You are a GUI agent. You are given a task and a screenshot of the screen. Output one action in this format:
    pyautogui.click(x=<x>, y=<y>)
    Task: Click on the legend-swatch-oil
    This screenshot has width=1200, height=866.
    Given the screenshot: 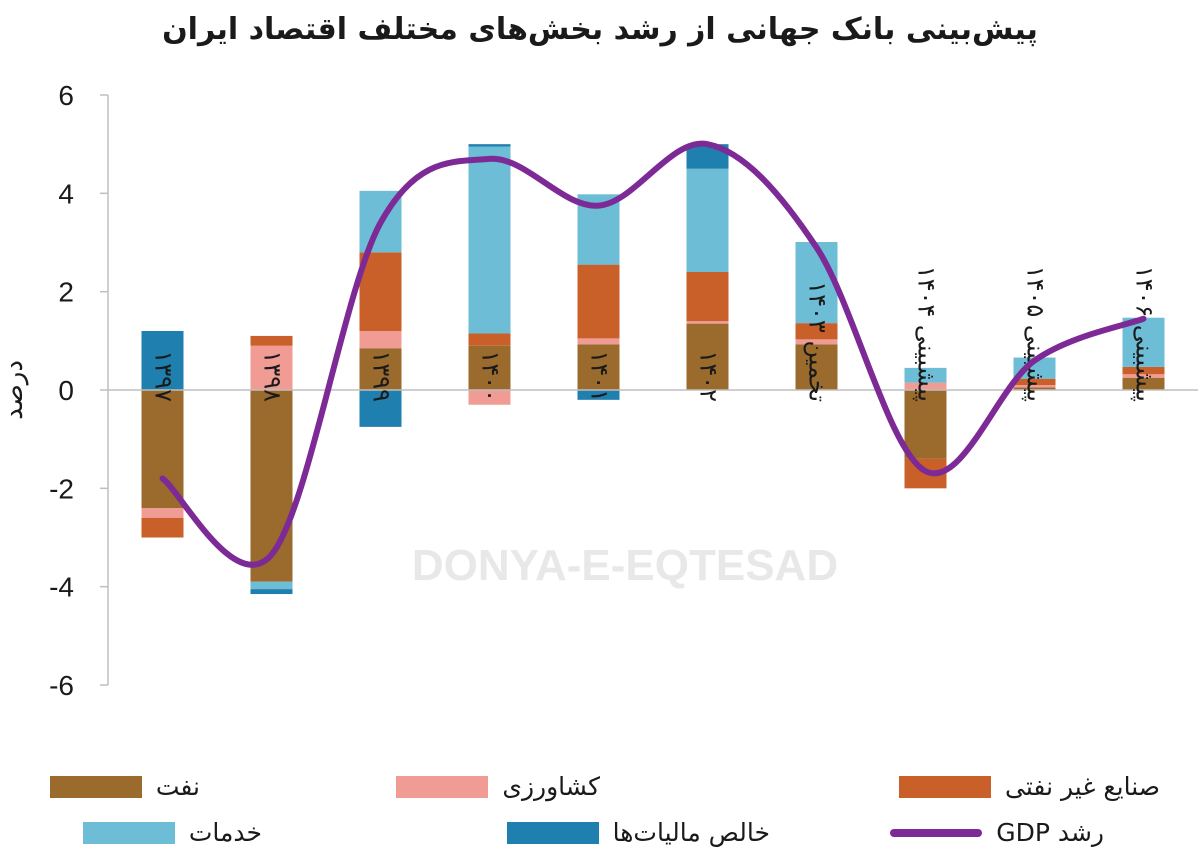 What is the action you would take?
    pyautogui.click(x=95, y=786)
    